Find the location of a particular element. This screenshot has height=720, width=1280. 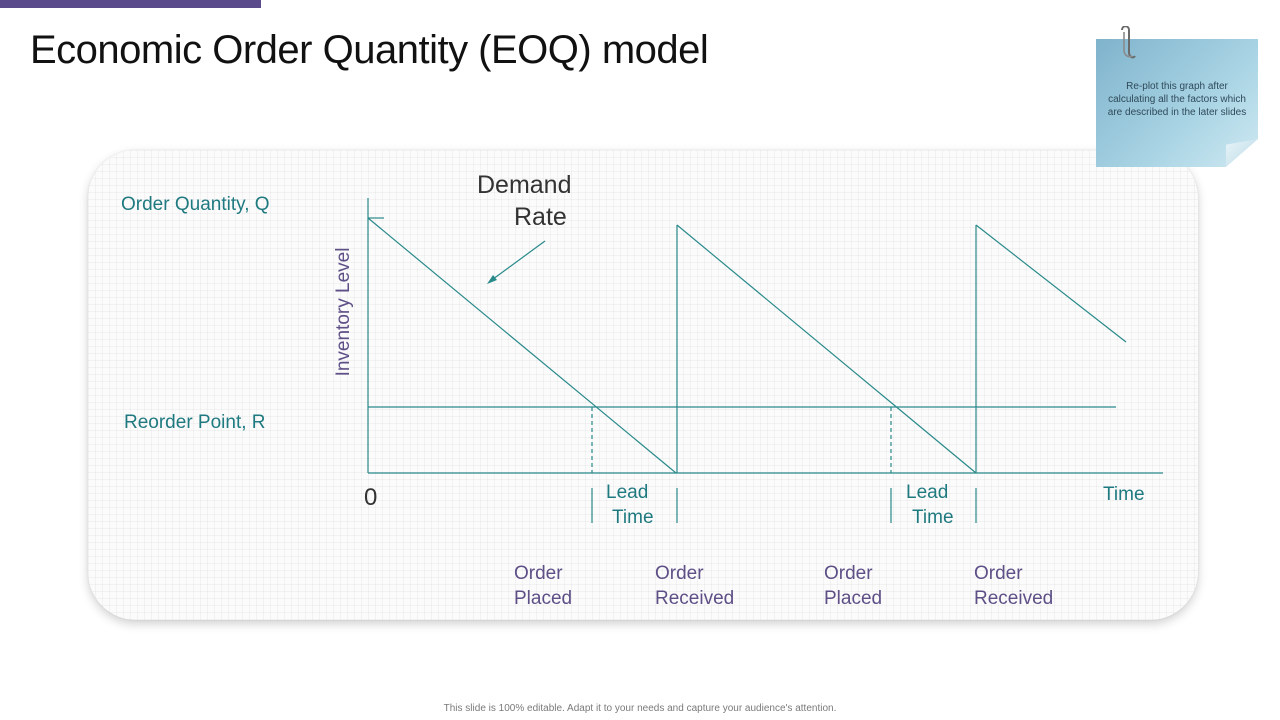

demand-rate-label-line2: Rate is located at coordinates (540, 217).